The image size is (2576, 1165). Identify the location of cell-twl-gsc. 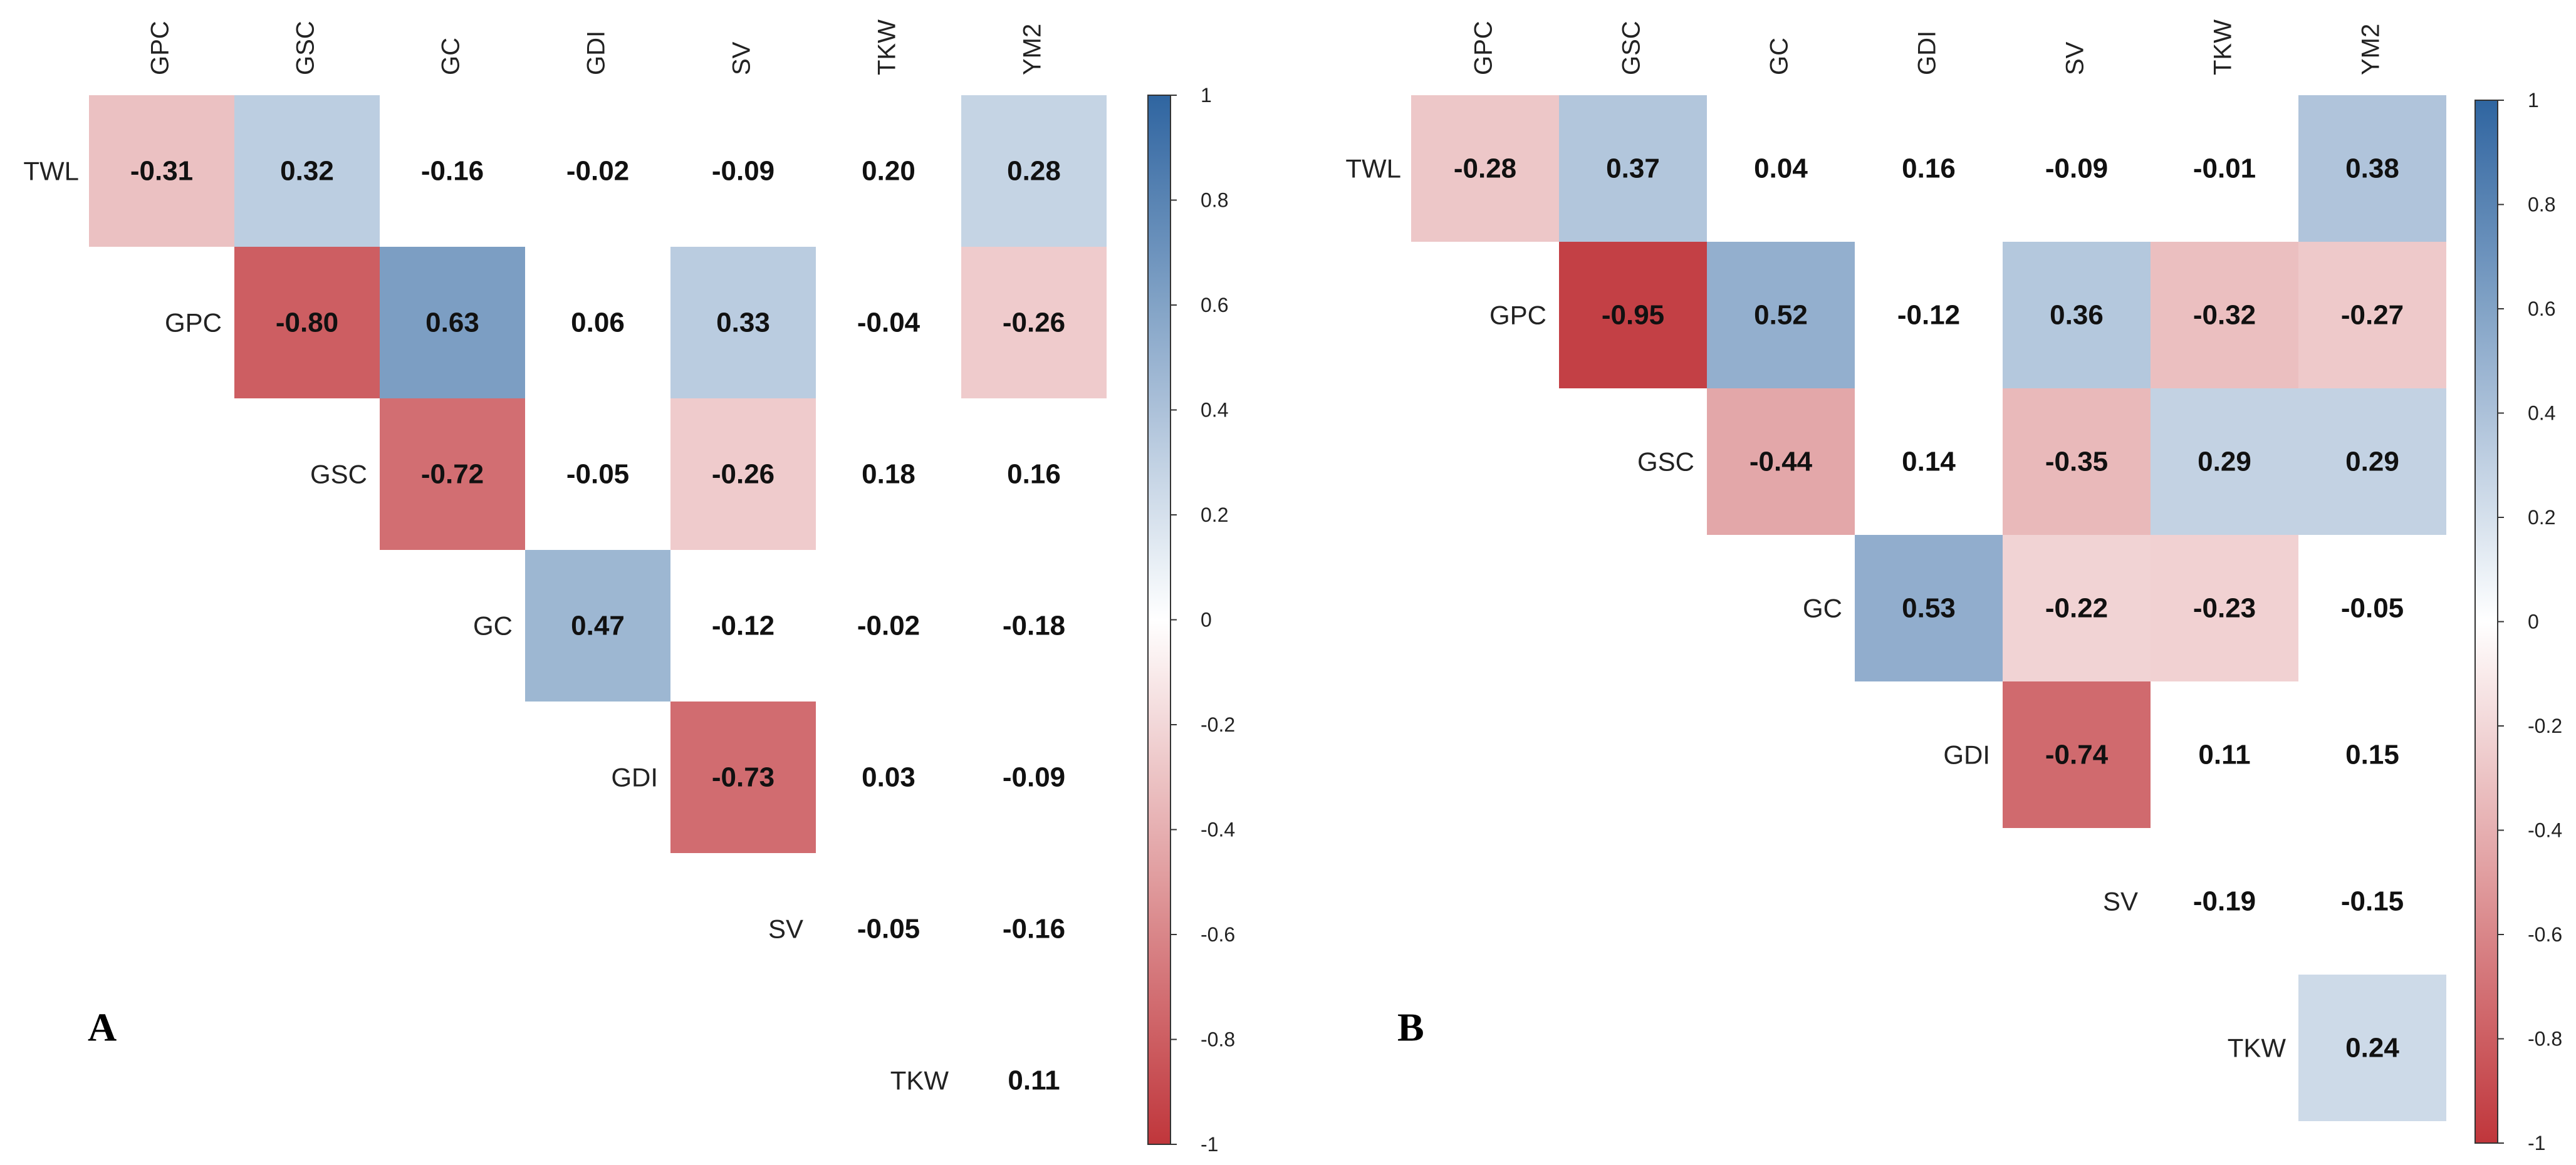
(1633, 168).